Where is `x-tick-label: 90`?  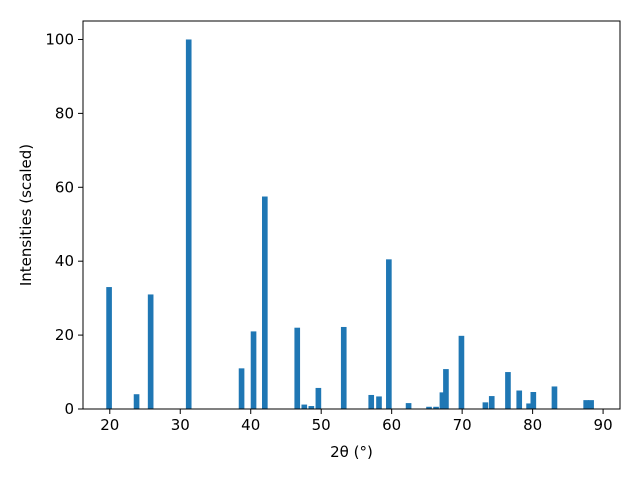 x-tick-label: 90 is located at coordinates (603, 425).